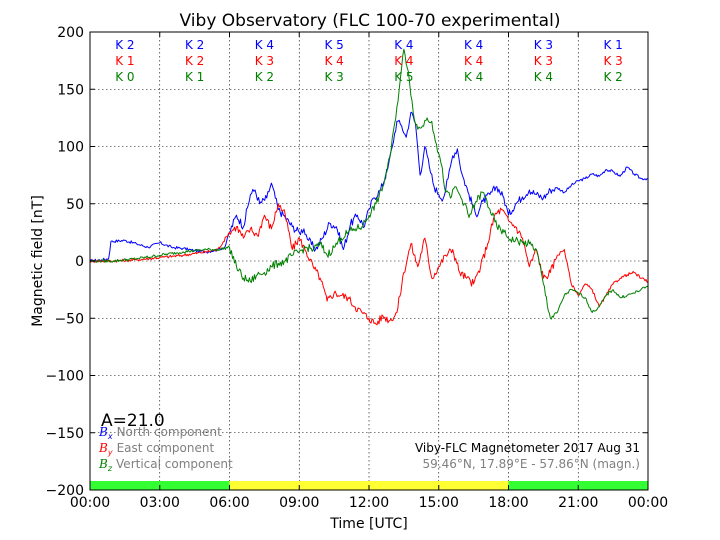 The image size is (720, 540). Describe the element at coordinates (299, 503) in the screenshot. I see `x-tick-label: 09:00` at that location.